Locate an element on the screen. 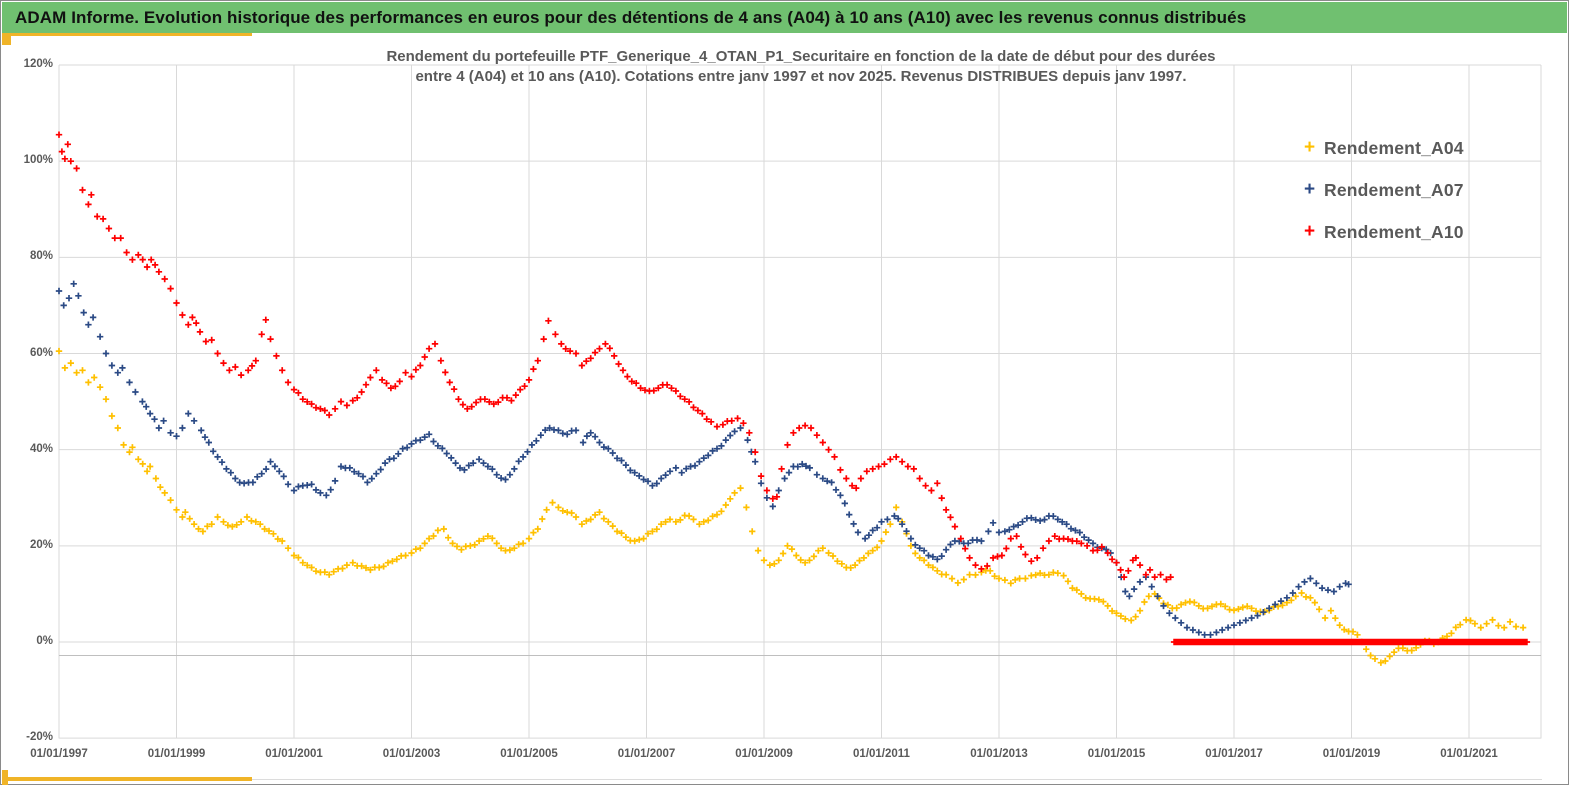  x-tick-label: 01/01/2021 is located at coordinates (1469, 754).